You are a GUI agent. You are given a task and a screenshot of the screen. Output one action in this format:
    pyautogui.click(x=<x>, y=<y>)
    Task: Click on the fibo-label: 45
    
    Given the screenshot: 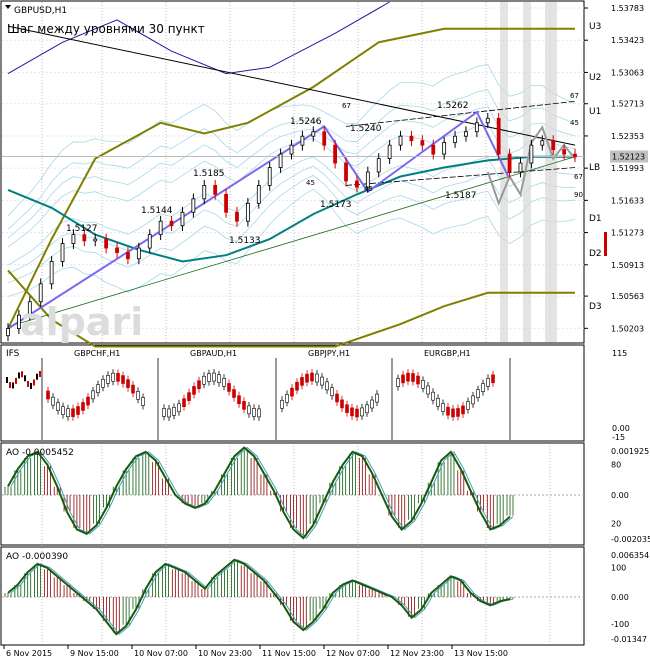 What is the action you would take?
    pyautogui.click(x=310, y=183)
    